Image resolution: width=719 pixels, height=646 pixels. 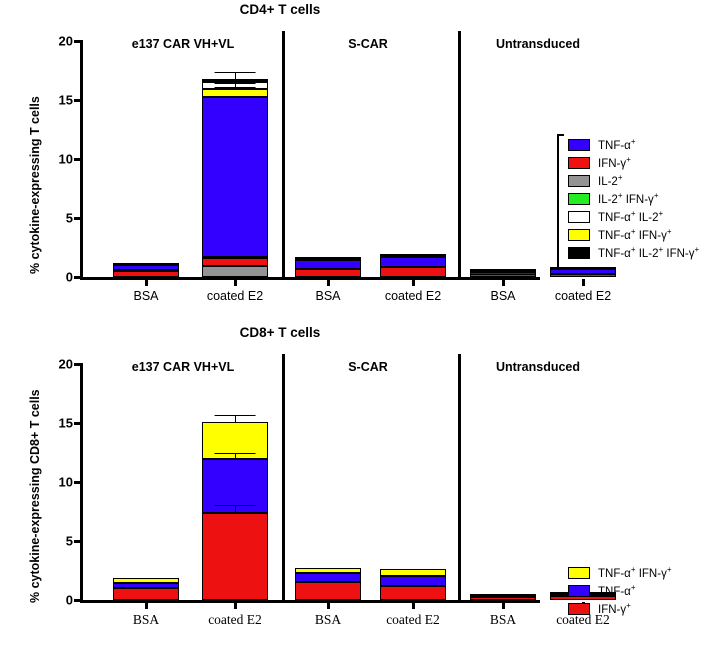 I want to click on y-tick-label: 0, so click(x=69, y=600).